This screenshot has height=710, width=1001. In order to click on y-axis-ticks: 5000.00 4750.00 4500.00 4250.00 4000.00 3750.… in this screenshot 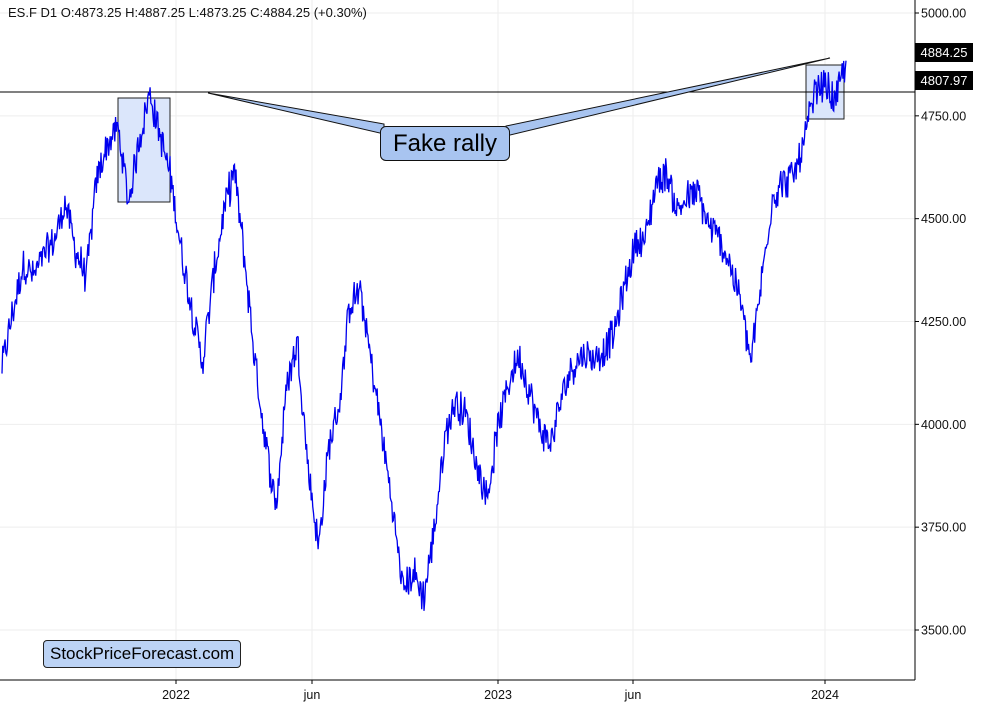, I will do `click(940, 322)`.